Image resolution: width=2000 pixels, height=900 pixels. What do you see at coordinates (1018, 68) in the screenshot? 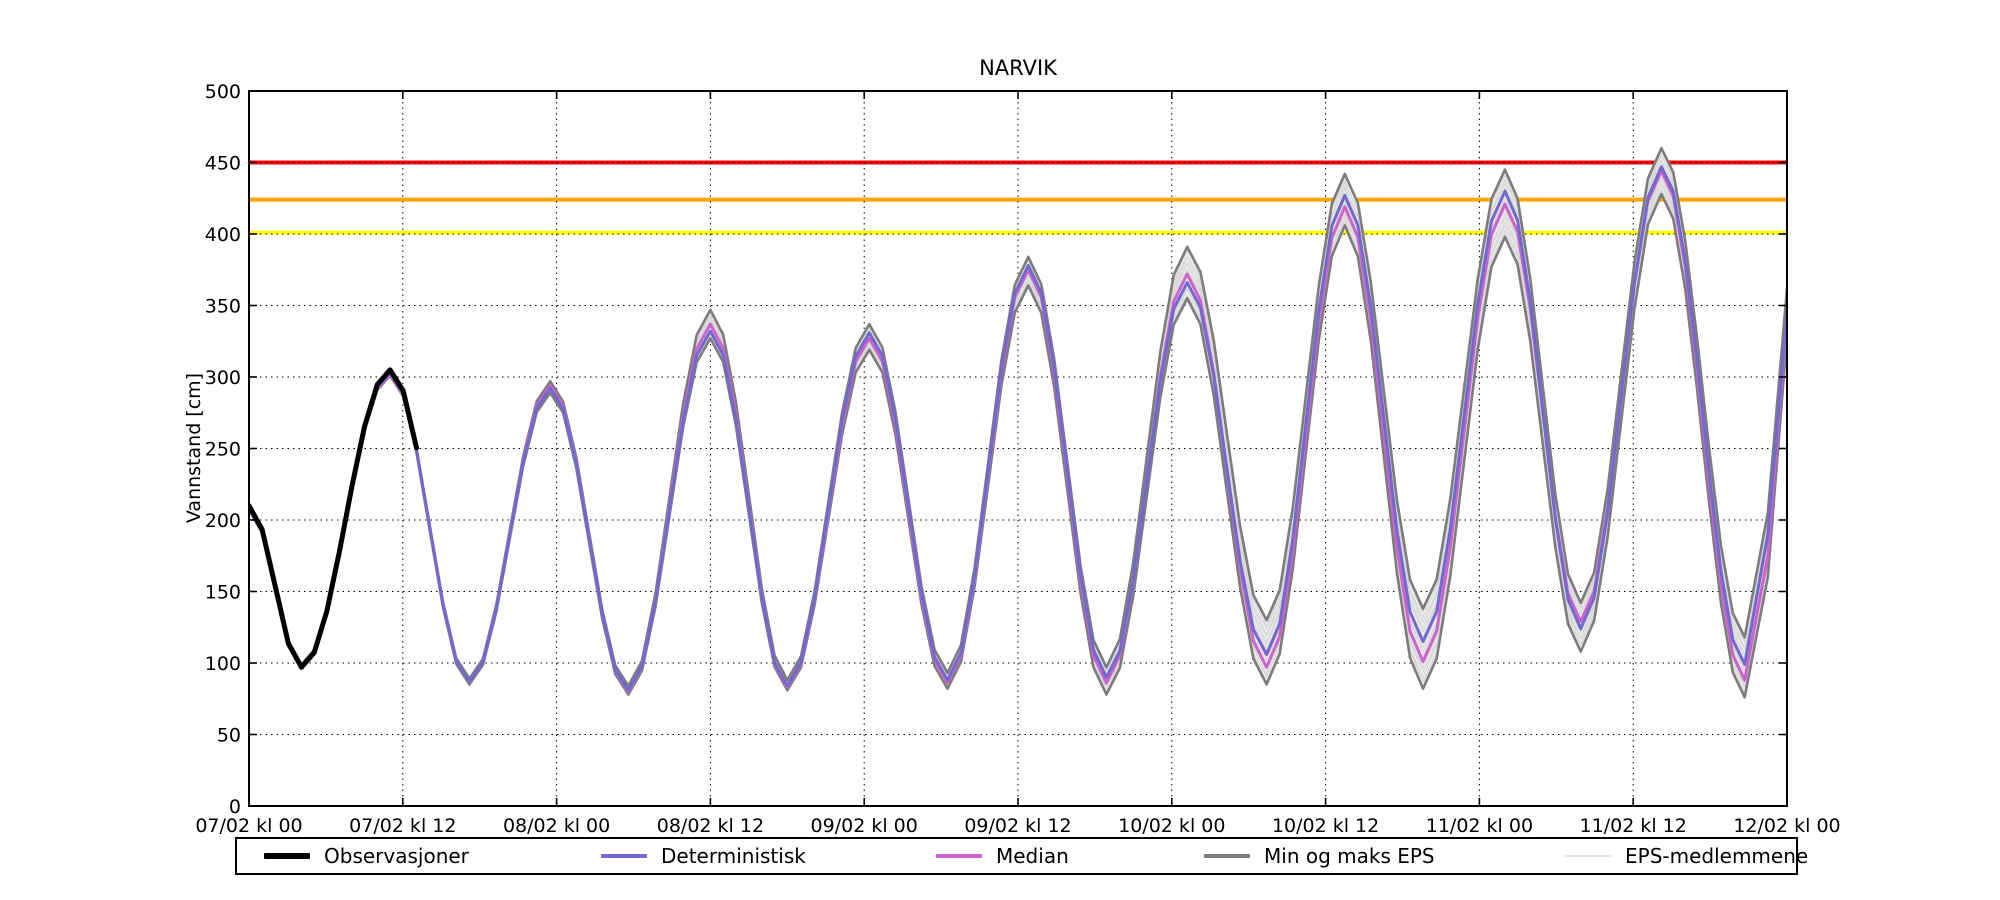
I see `chart-title: NARVIK` at bounding box center [1018, 68].